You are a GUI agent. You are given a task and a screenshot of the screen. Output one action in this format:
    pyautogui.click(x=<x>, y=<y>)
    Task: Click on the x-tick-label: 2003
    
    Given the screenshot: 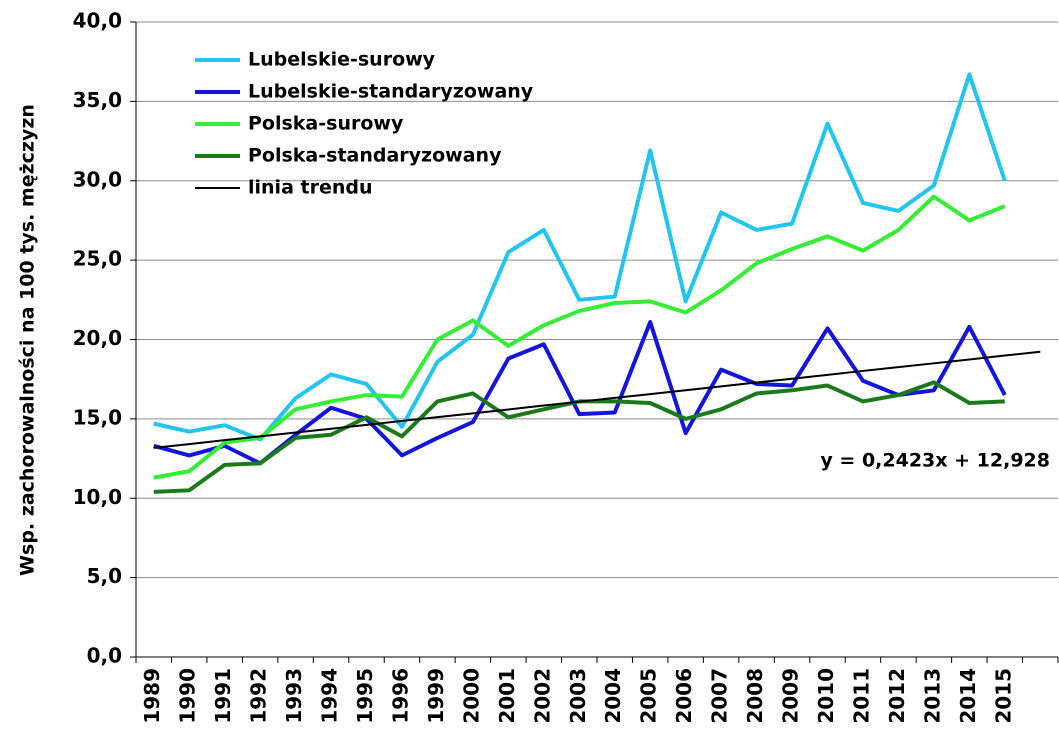 What is the action you would take?
    pyautogui.click(x=578, y=696)
    